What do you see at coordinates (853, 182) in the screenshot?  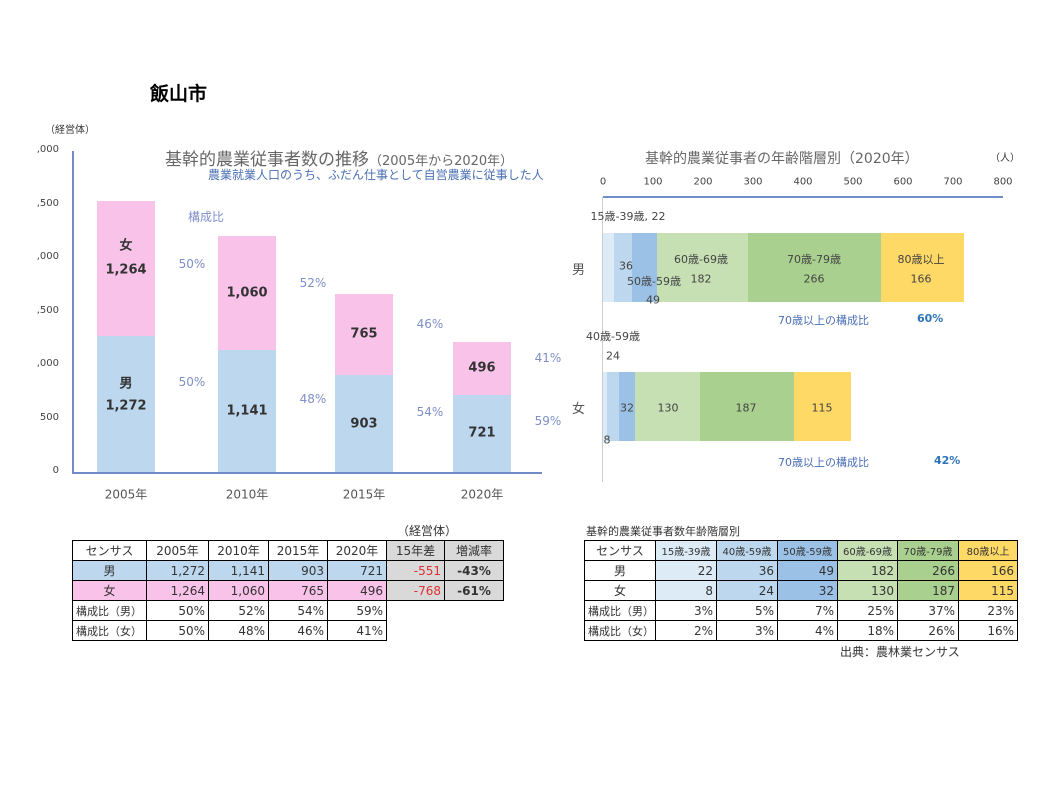 I see `x-tick-label: 500` at bounding box center [853, 182].